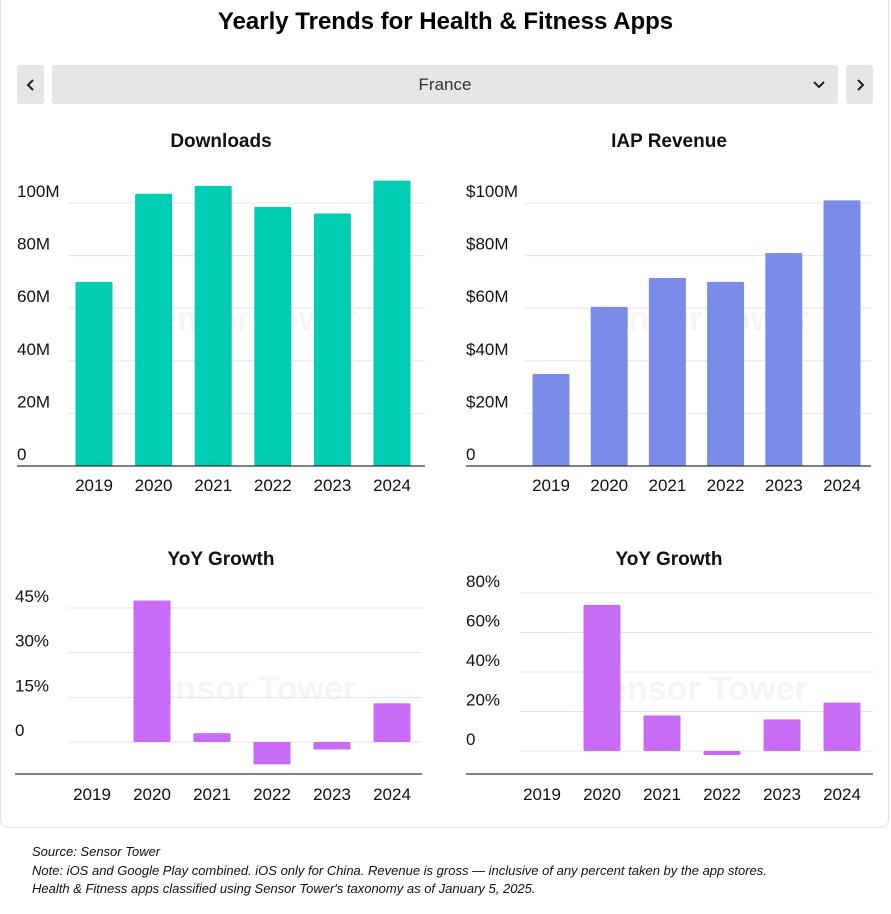 The height and width of the screenshot is (914, 891). What do you see at coordinates (487, 401) in the screenshot?
I see `iap-revenue-y-tick-label: $20M` at bounding box center [487, 401].